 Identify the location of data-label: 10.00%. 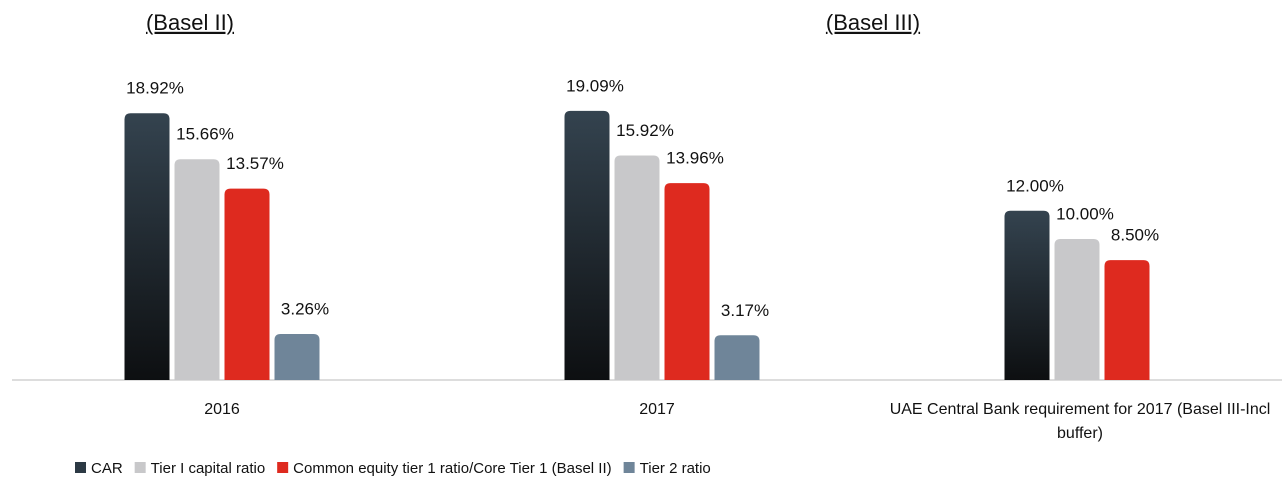
(1085, 213).